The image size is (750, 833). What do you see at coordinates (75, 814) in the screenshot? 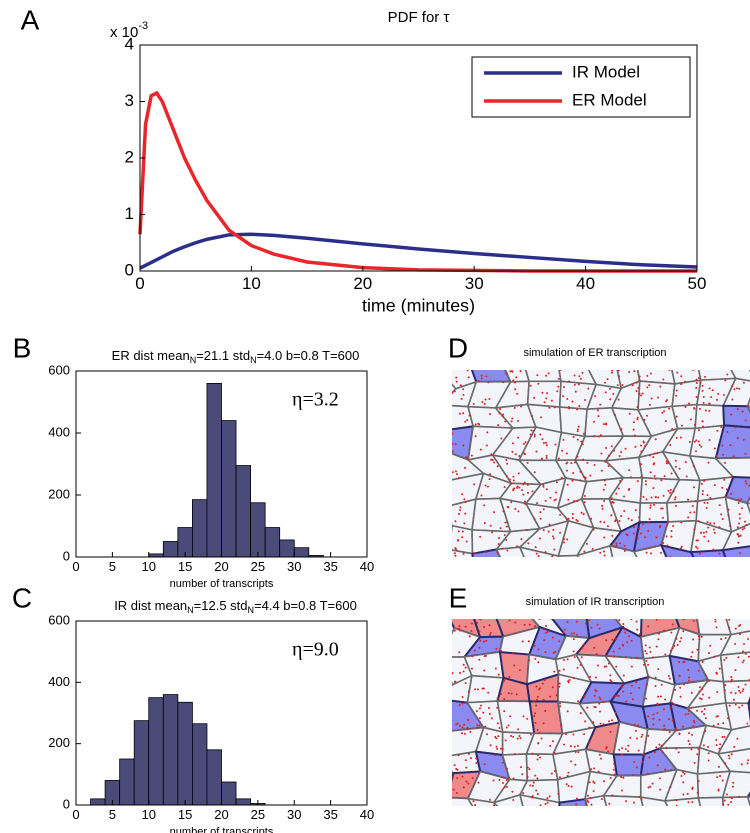
I see `x-tick-label: 0` at bounding box center [75, 814].